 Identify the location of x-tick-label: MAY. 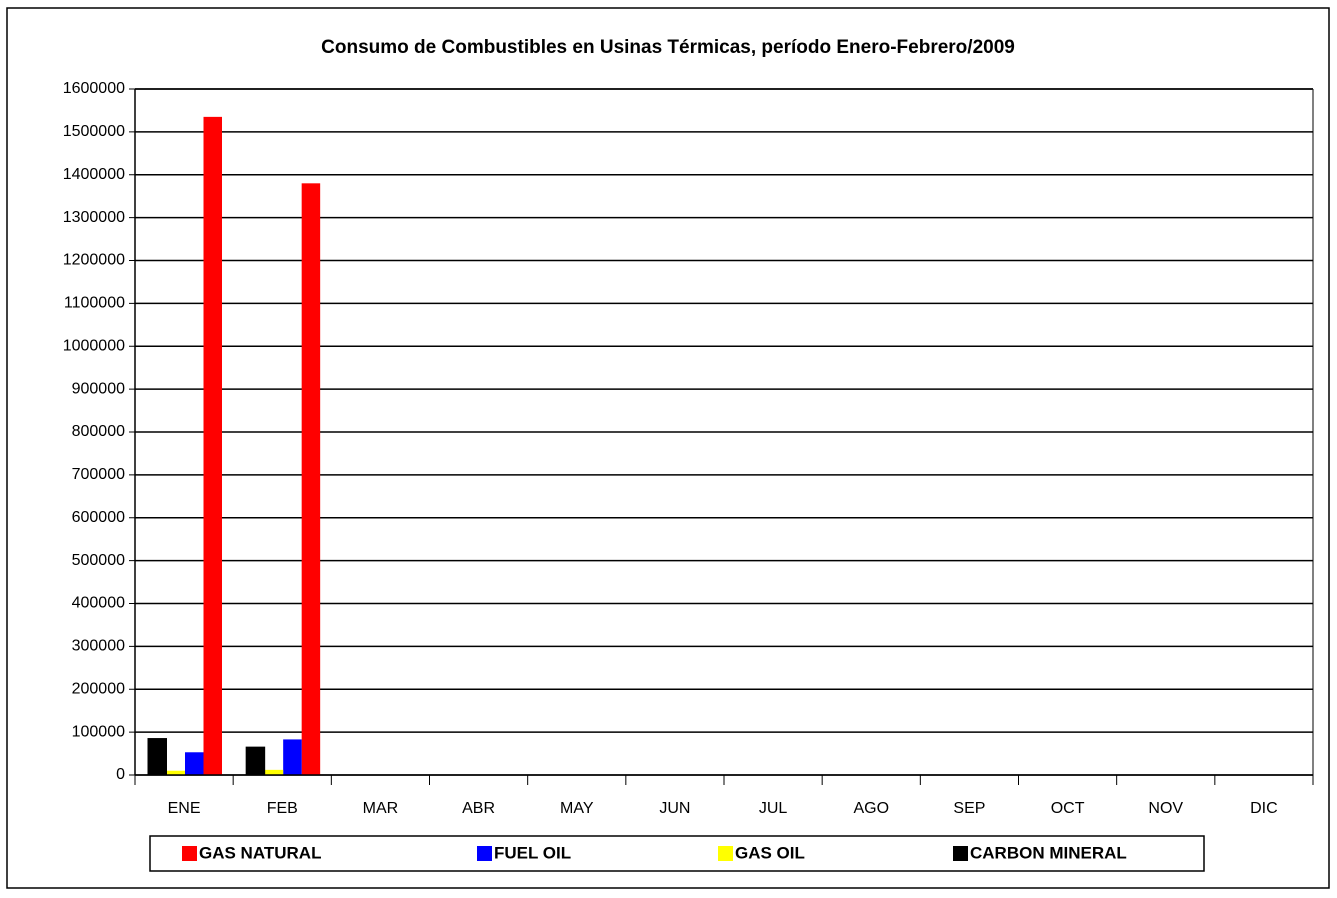
(577, 808).